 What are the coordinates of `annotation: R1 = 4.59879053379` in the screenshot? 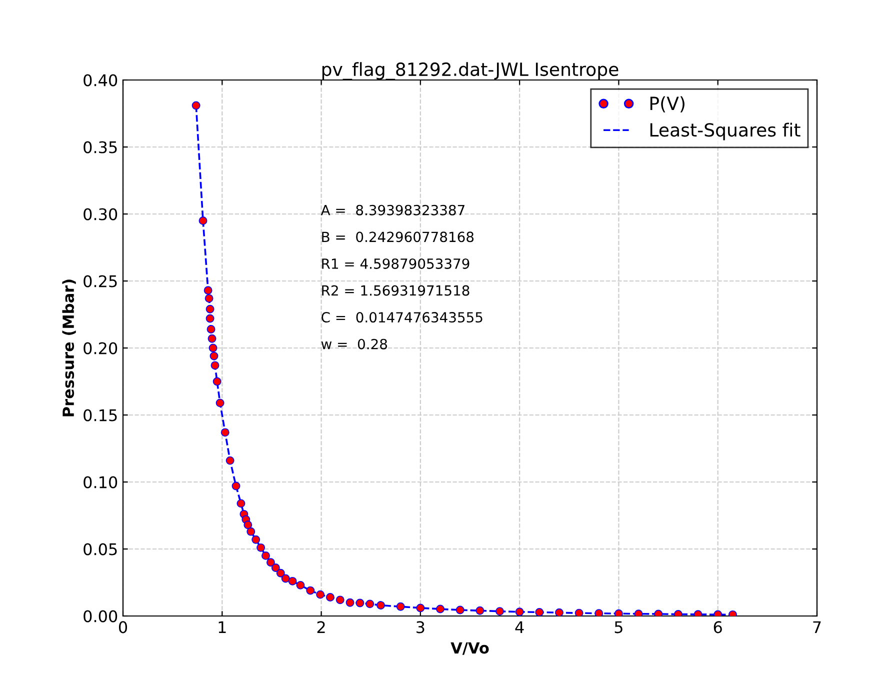 It's located at (396, 263).